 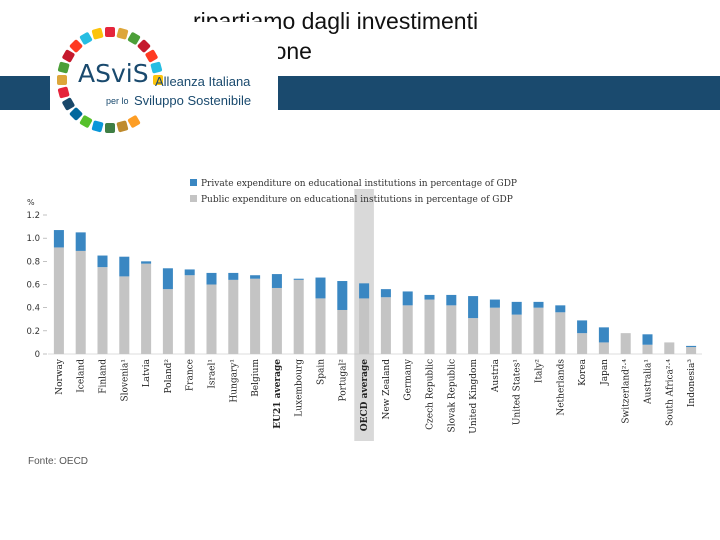 What do you see at coordinates (193, 198) in the screenshot?
I see `legend-swatch-public` at bounding box center [193, 198].